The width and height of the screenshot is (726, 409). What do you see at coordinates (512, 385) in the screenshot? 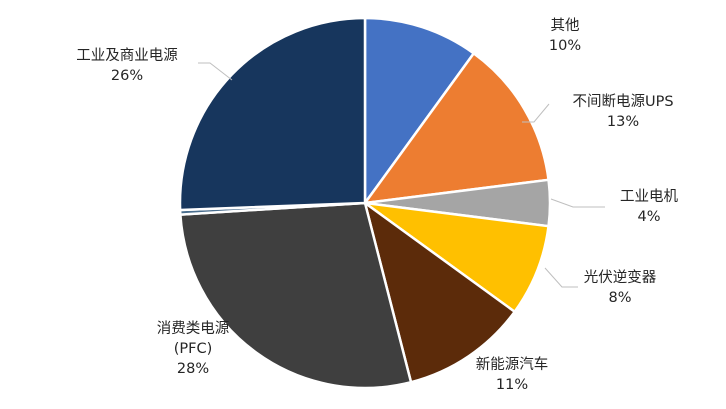
I see `label-ev-percent: 11%` at bounding box center [512, 385].